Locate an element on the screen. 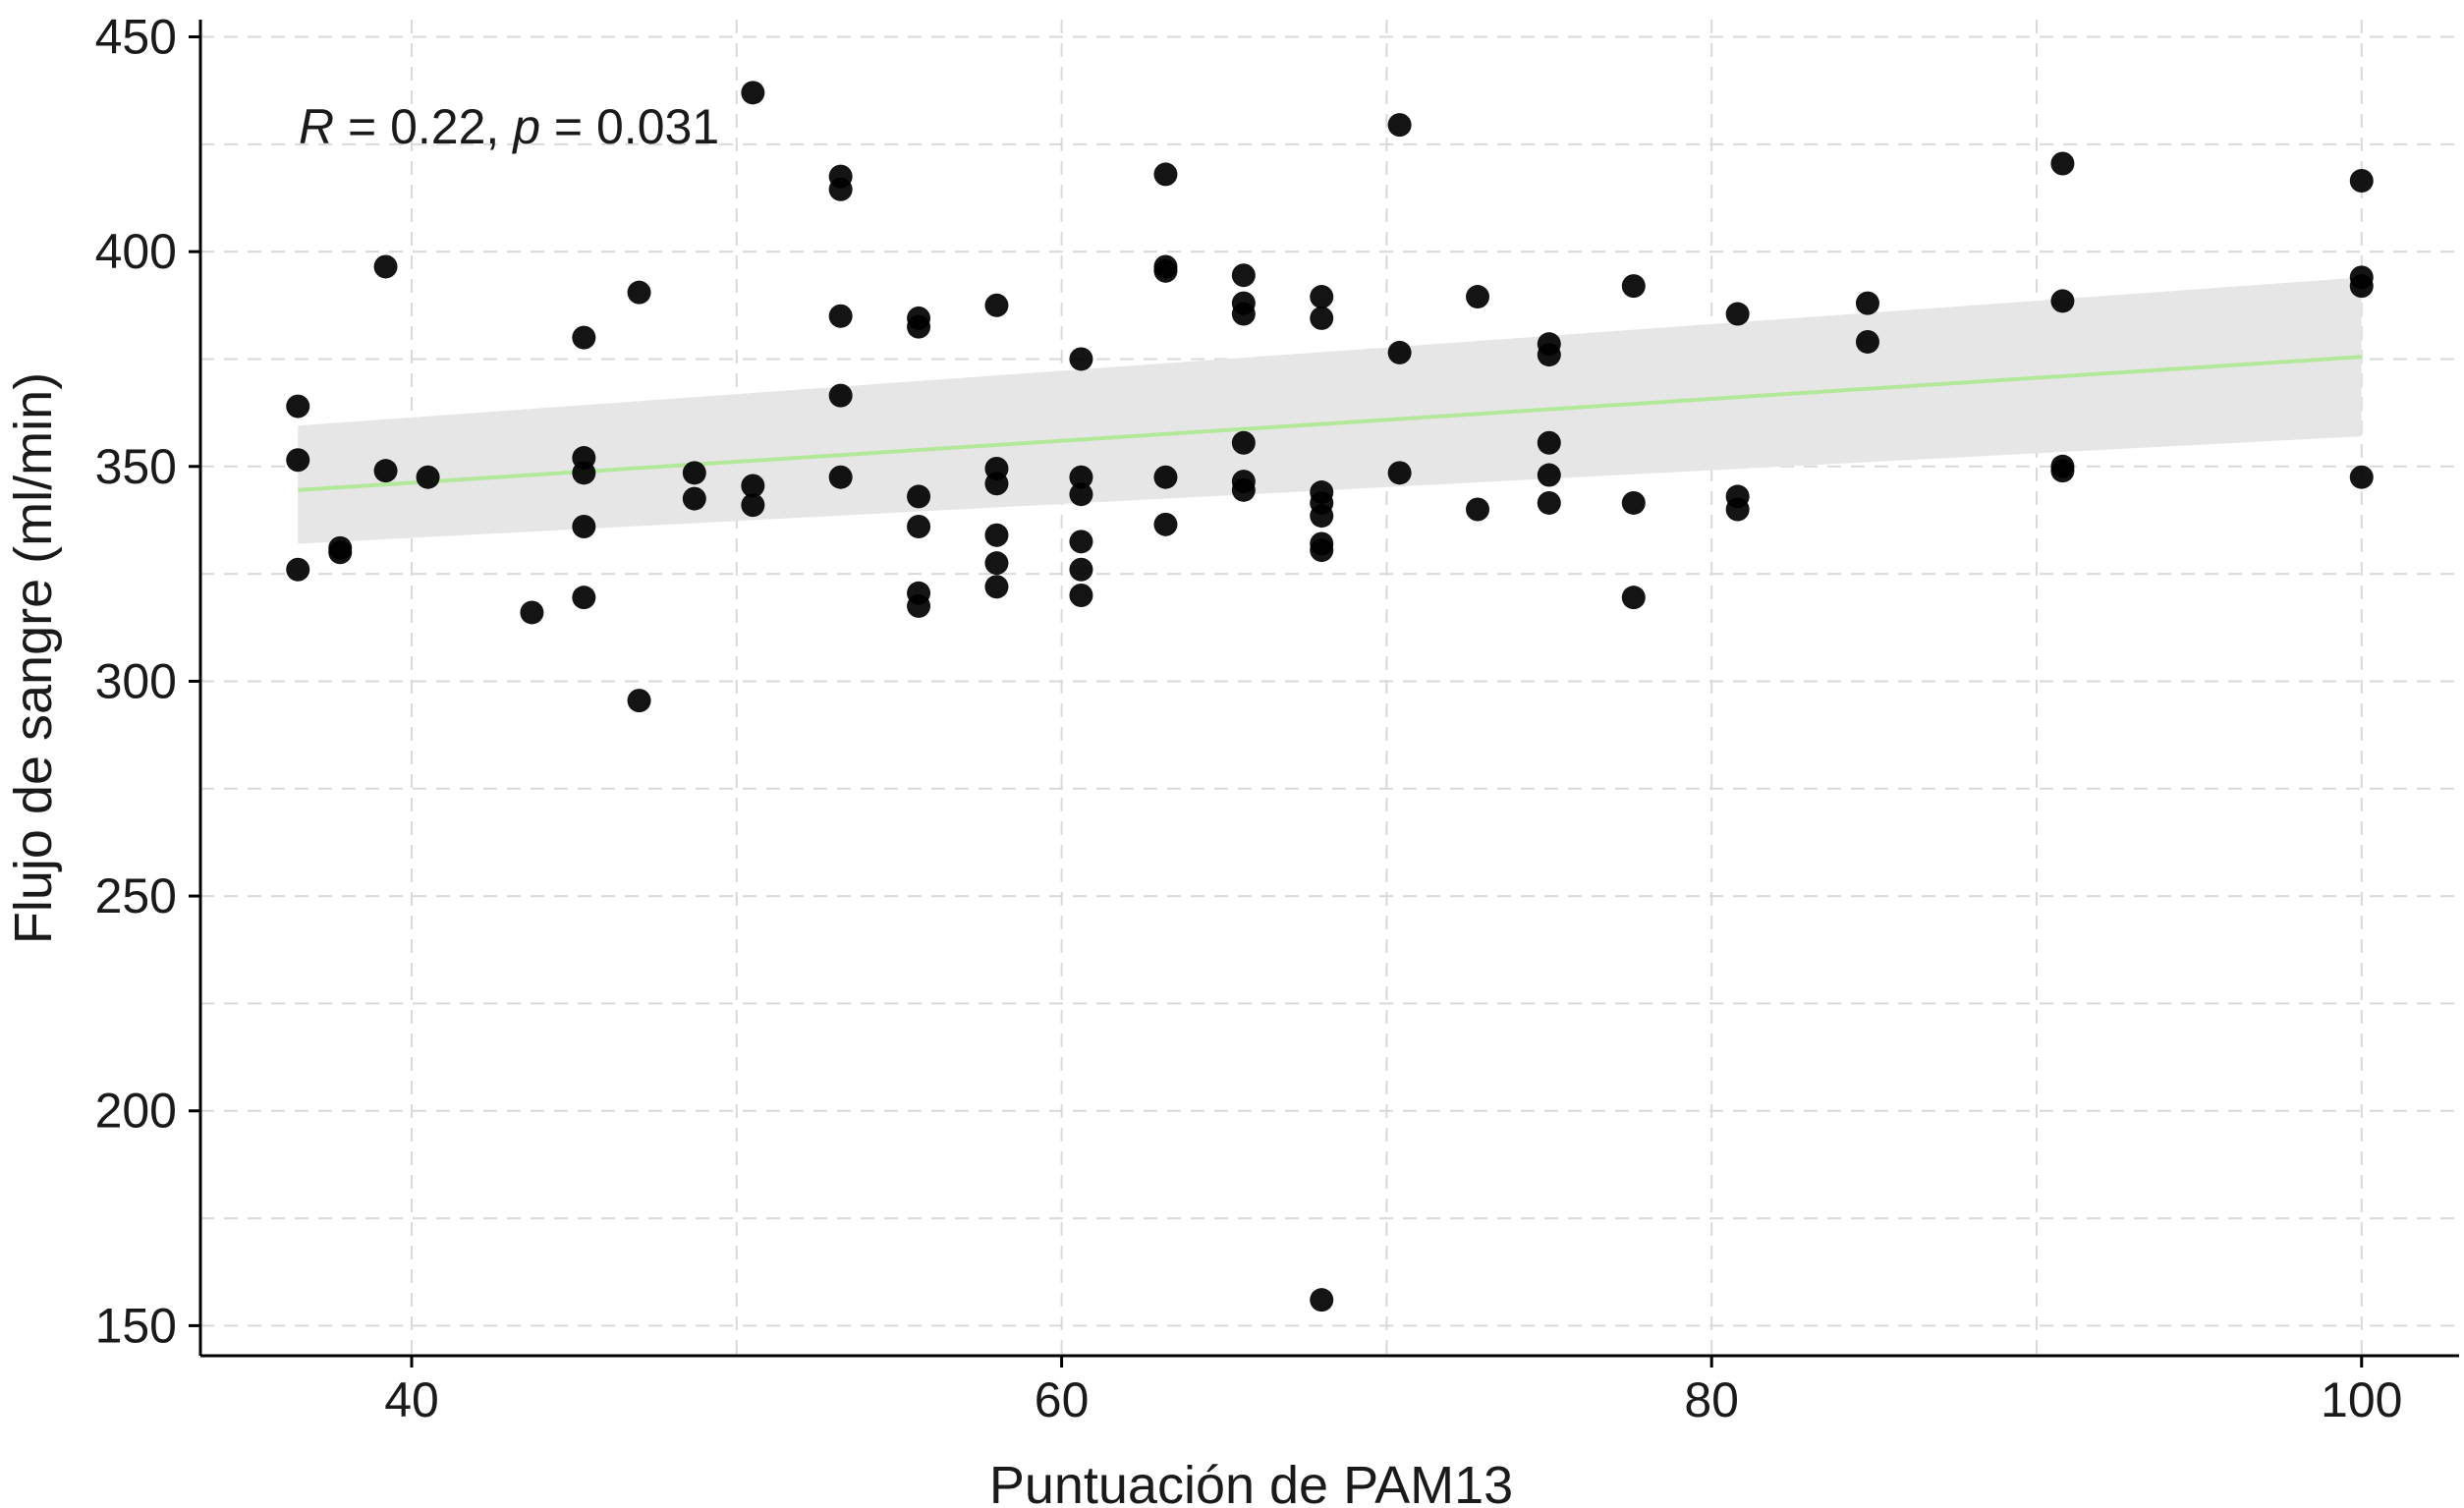 The height and width of the screenshot is (1508, 2464). p-symbol: p is located at coordinates (525, 126).